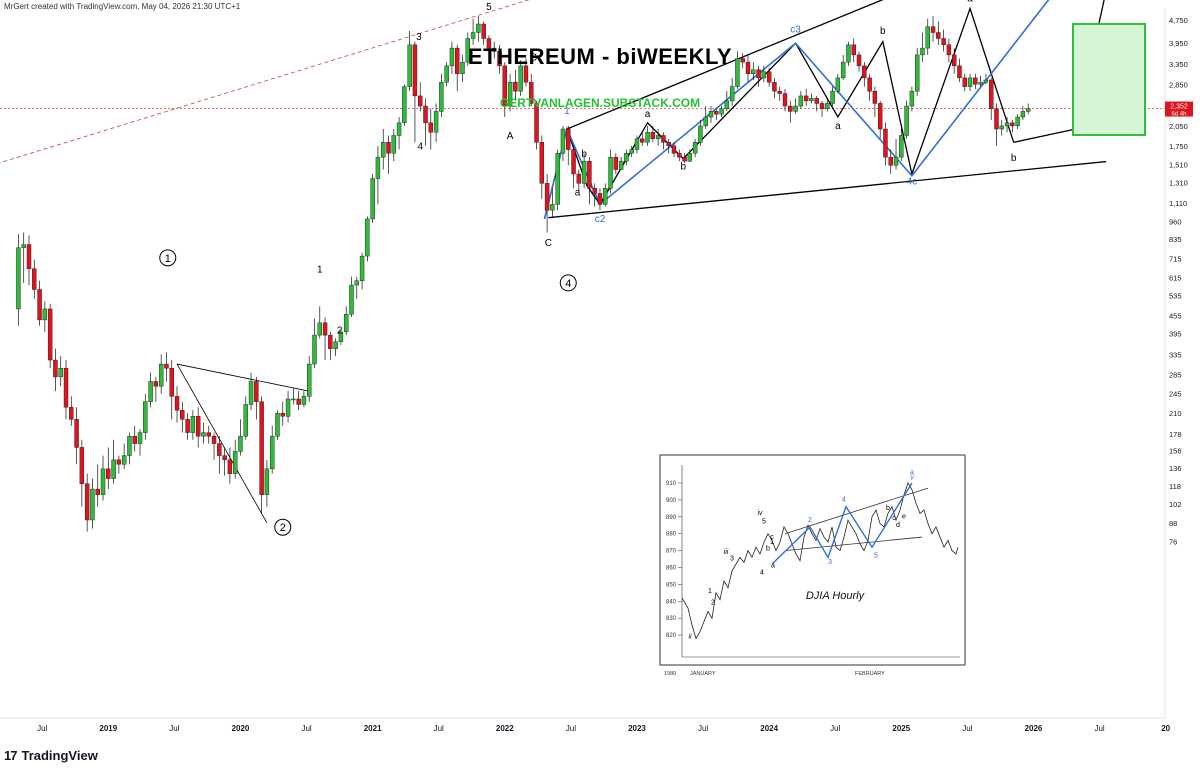 This screenshot has height=770, width=1200. What do you see at coordinates (970, 2) in the screenshot?
I see `wave-label: a` at bounding box center [970, 2].